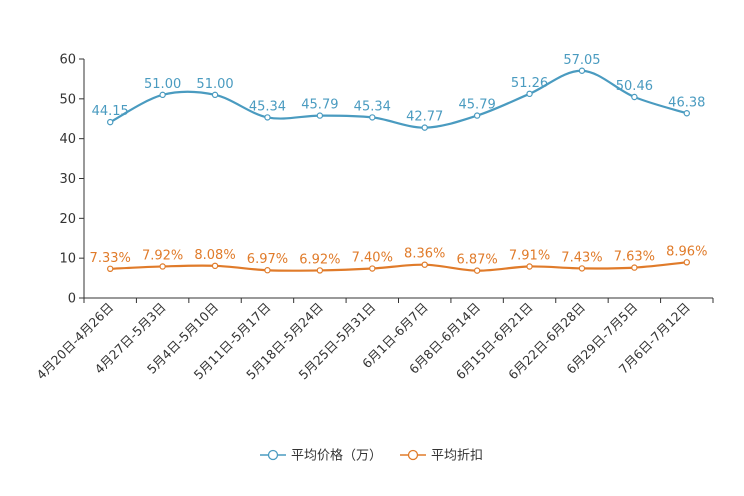 The height and width of the screenshot is (496, 744). I want to click on legend-item-avg-discount: 平均折扣, so click(441, 456).